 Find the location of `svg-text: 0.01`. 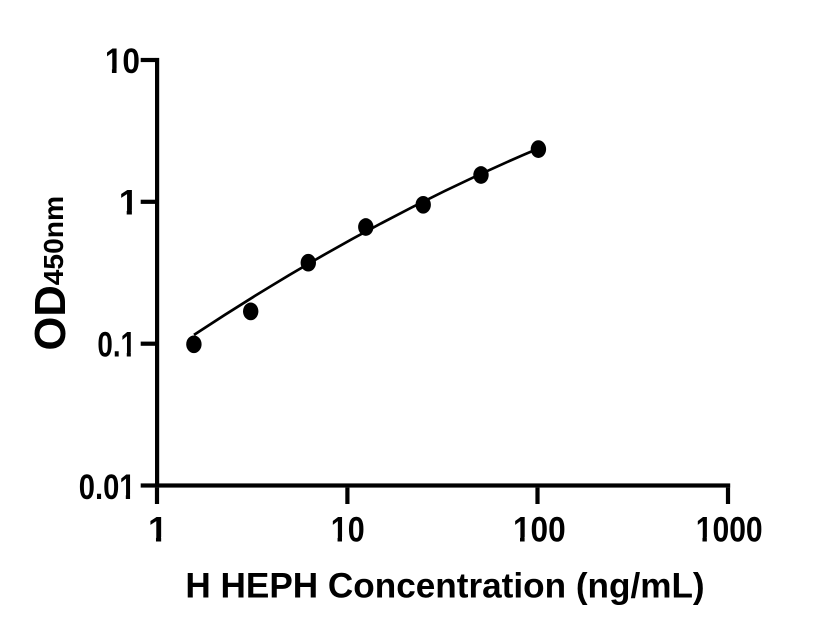

svg-text: 0.01 is located at coordinates (107, 486).